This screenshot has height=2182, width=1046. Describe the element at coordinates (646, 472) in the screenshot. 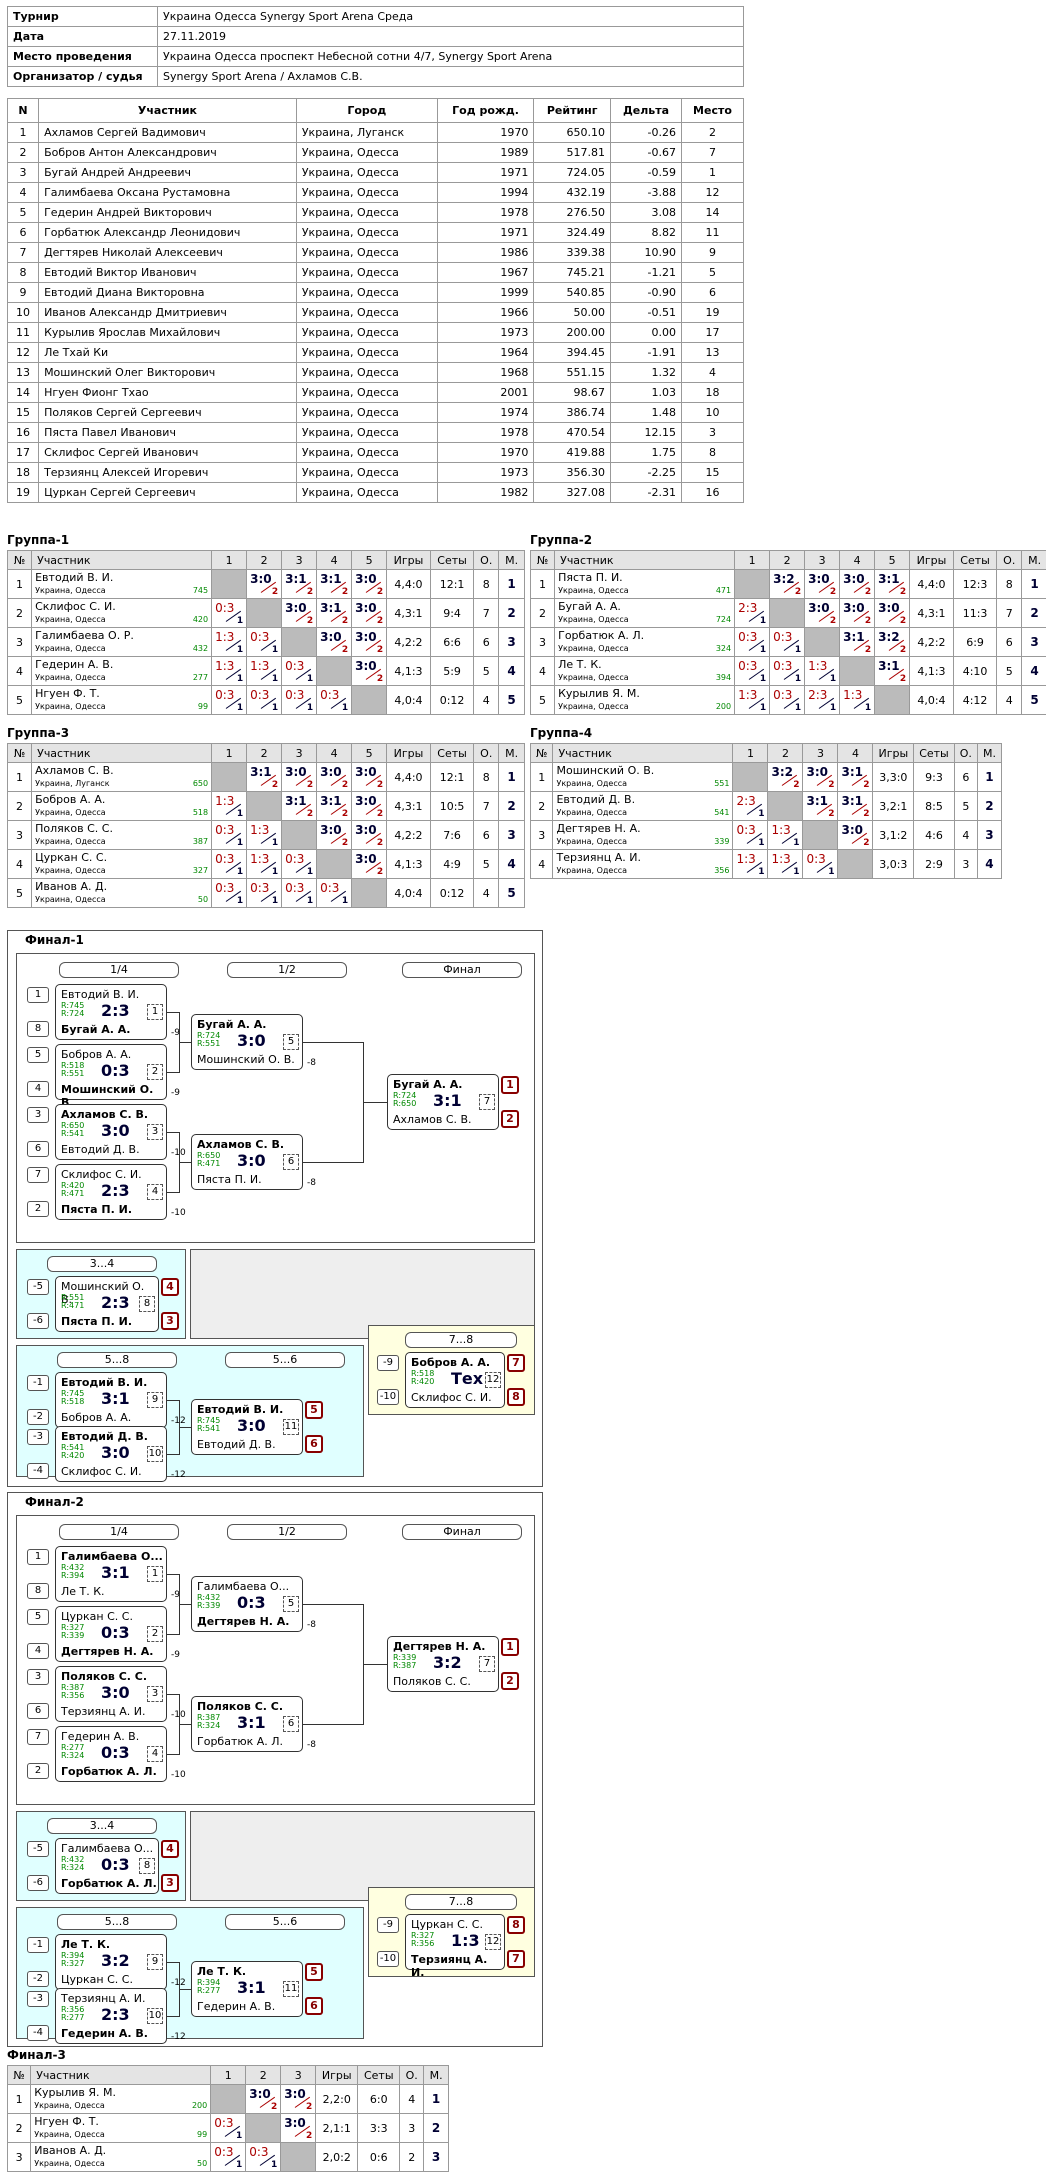

I see `participant-cell: -2.25` at that location.